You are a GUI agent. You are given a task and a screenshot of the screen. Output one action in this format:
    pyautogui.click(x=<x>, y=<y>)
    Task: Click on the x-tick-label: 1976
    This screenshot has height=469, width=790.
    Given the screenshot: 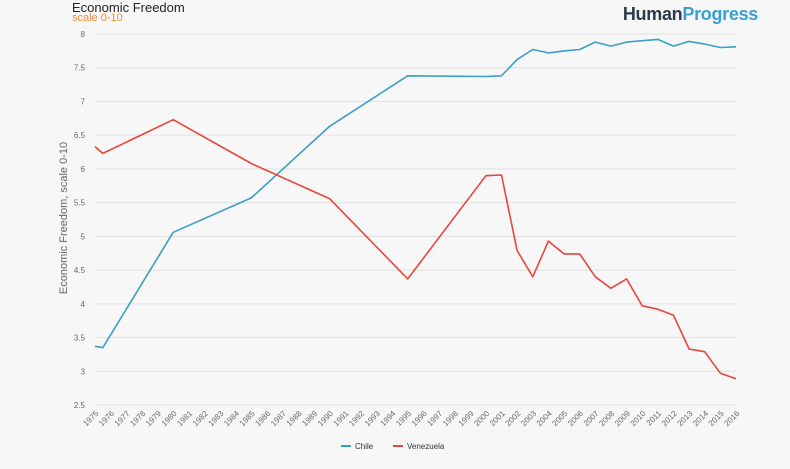 What is the action you would take?
    pyautogui.click(x=106, y=418)
    